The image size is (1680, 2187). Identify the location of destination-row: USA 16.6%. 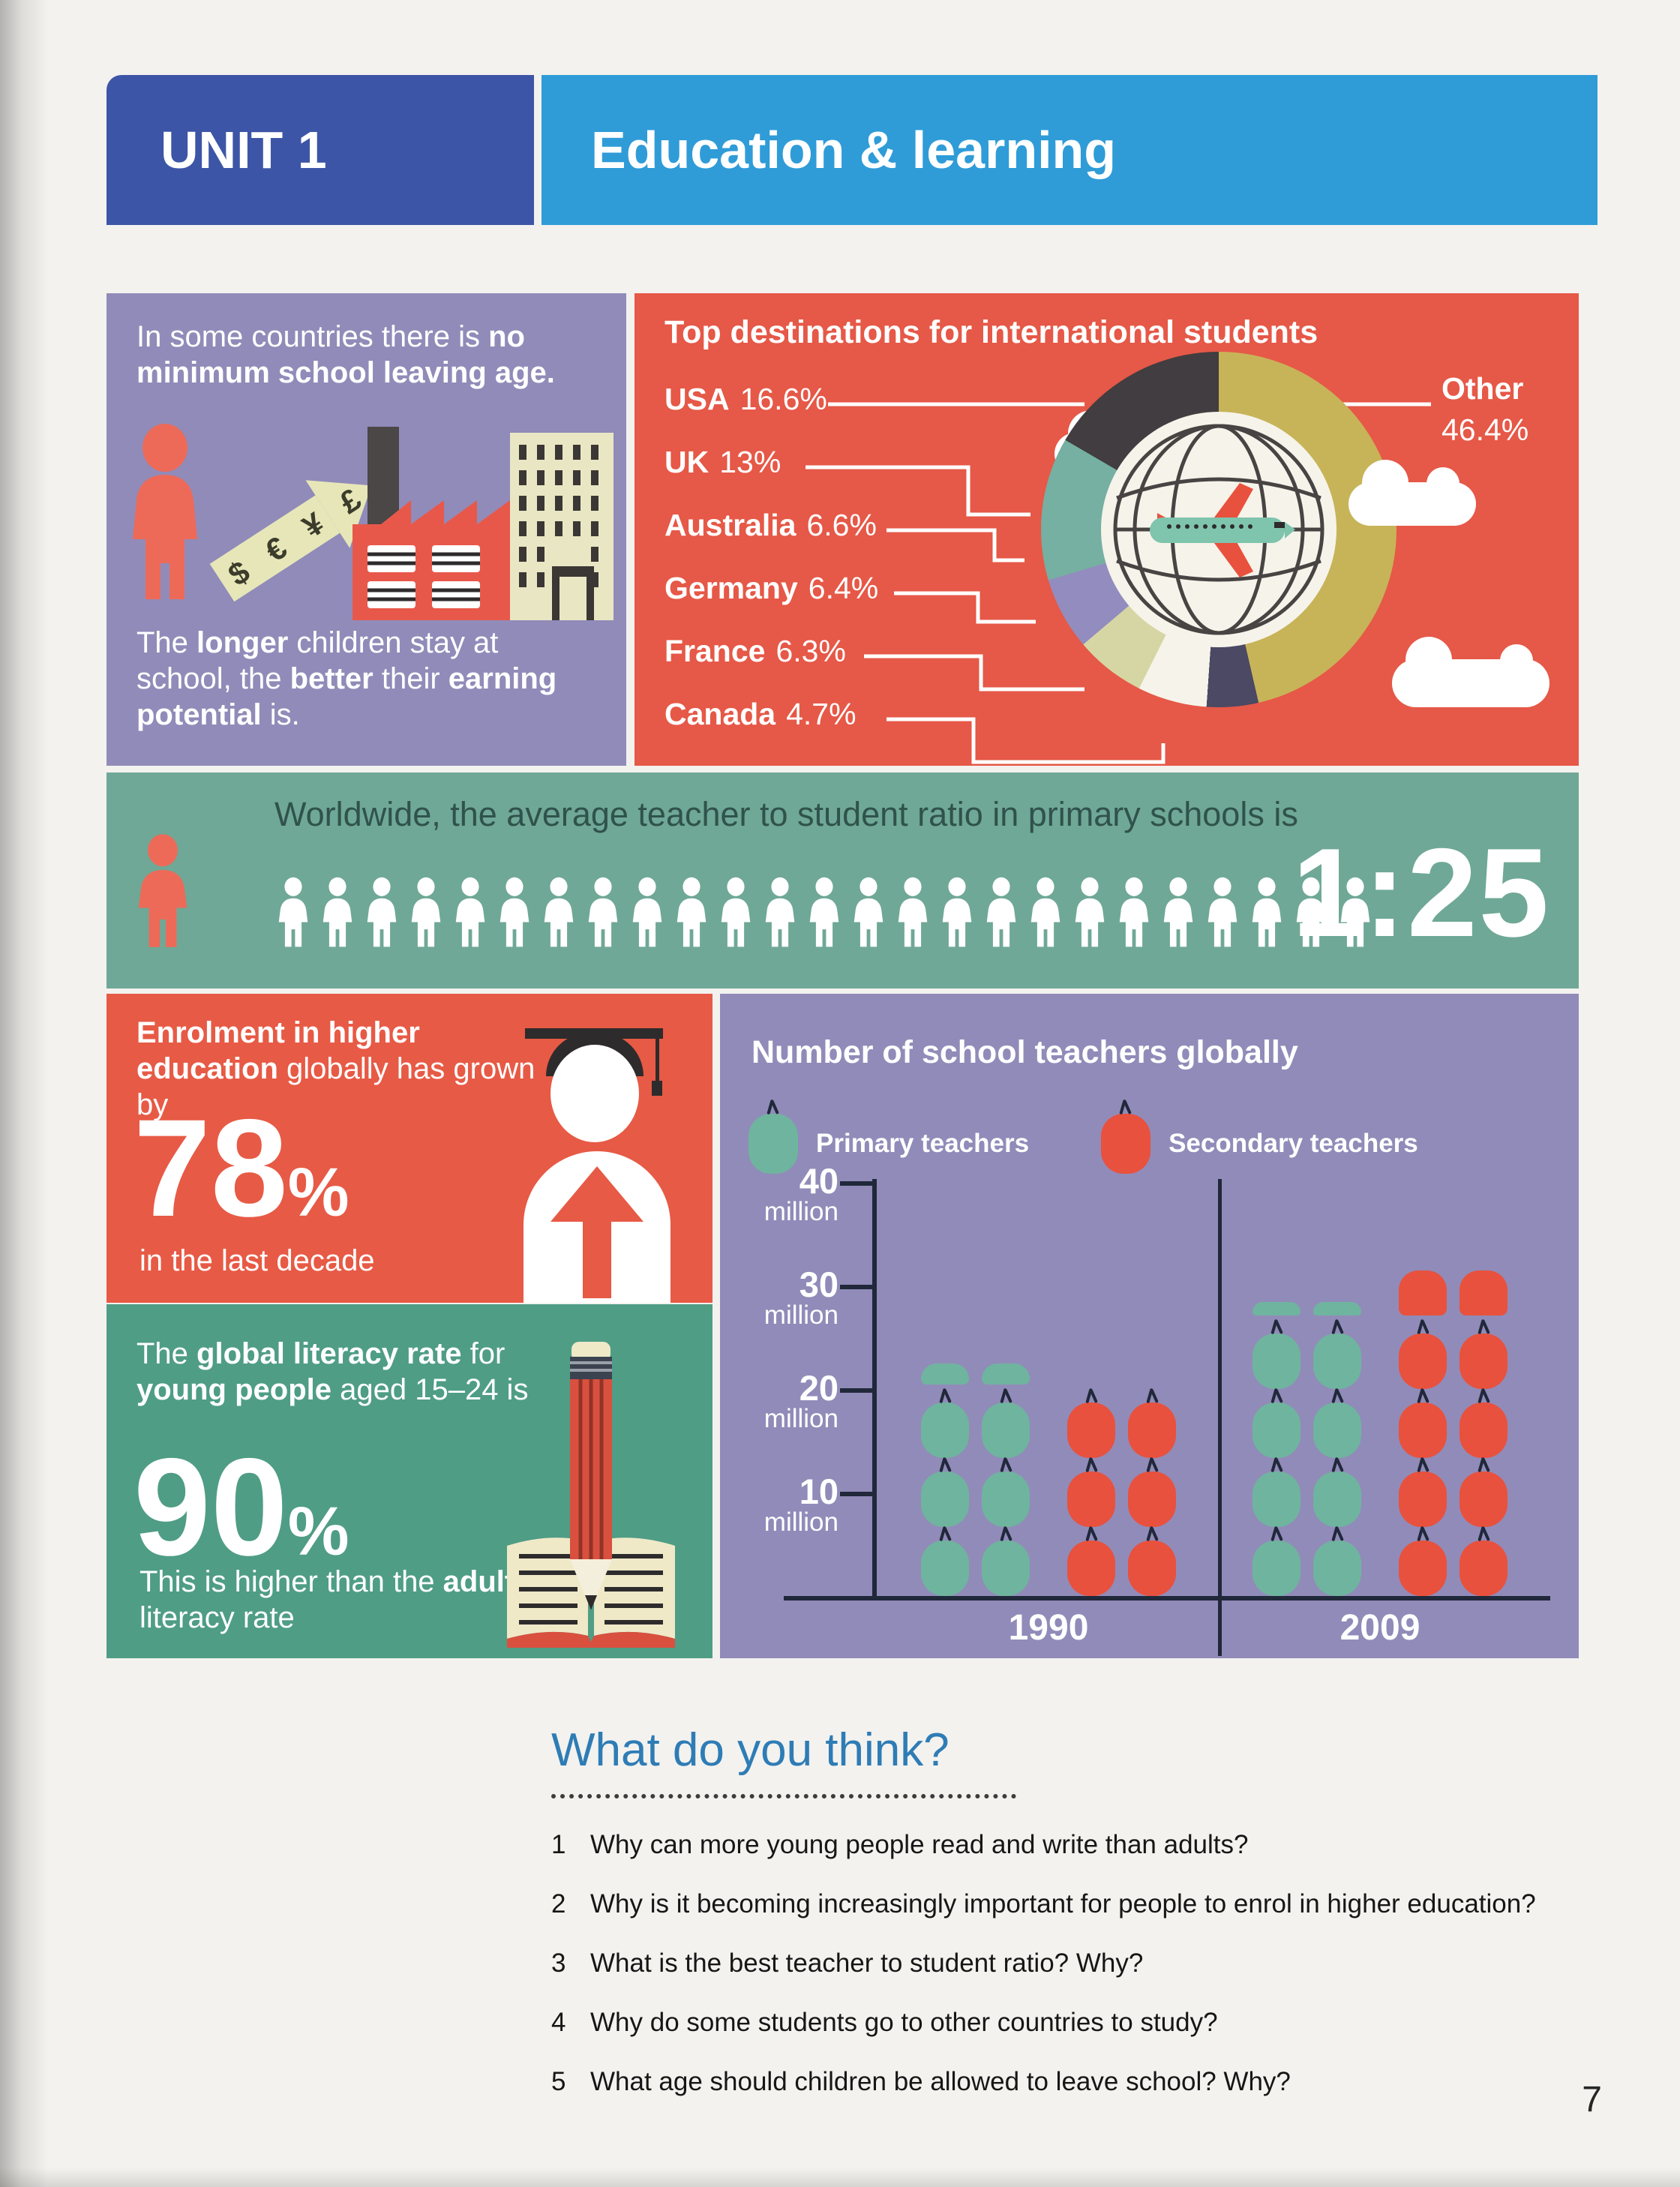
(745, 399).